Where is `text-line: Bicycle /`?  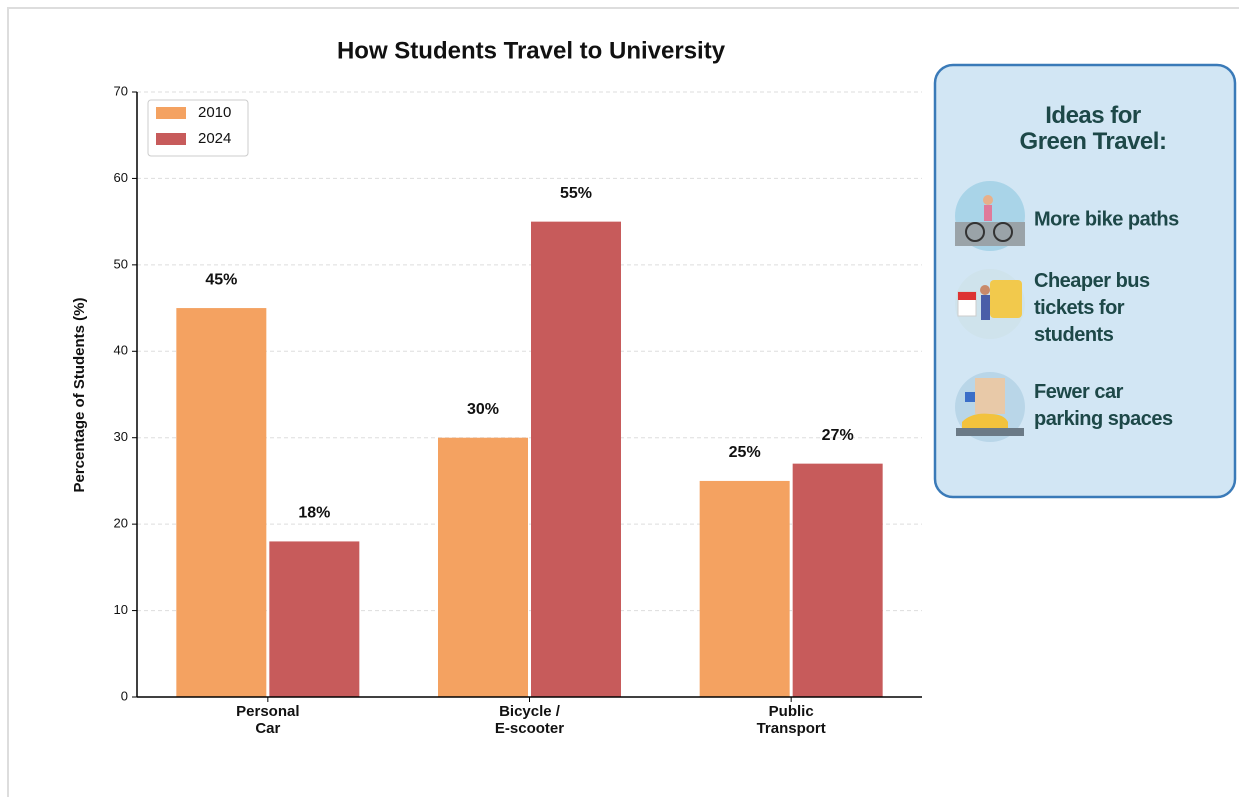
text-line: Bicycle / is located at coordinates (530, 711).